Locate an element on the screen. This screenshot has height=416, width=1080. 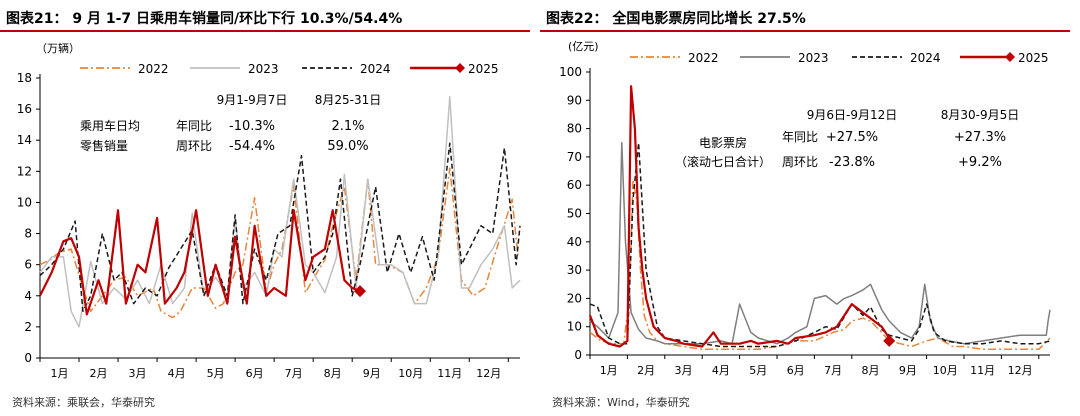
y-tick-label: 70 is located at coordinates (574, 157).